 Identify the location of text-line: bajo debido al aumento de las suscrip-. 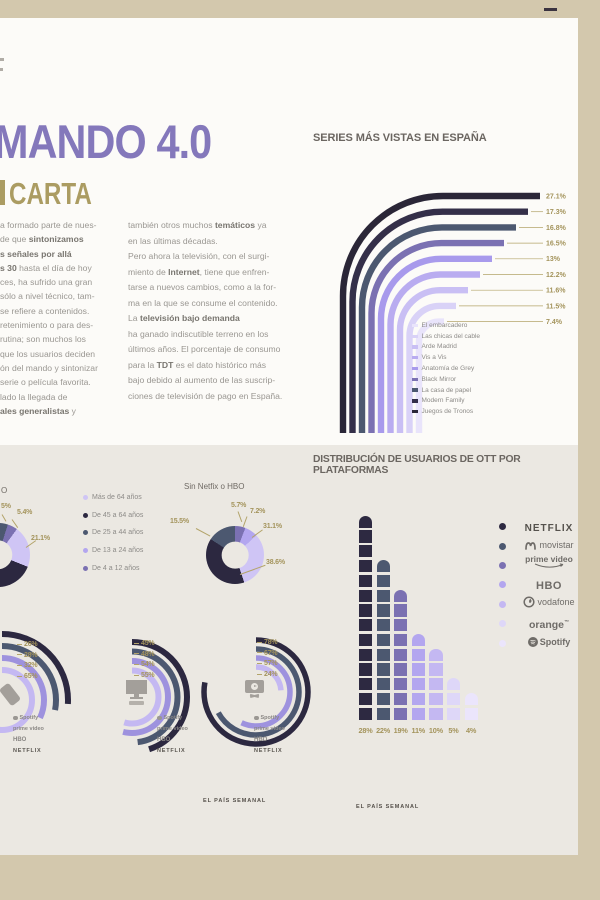
(202, 380).